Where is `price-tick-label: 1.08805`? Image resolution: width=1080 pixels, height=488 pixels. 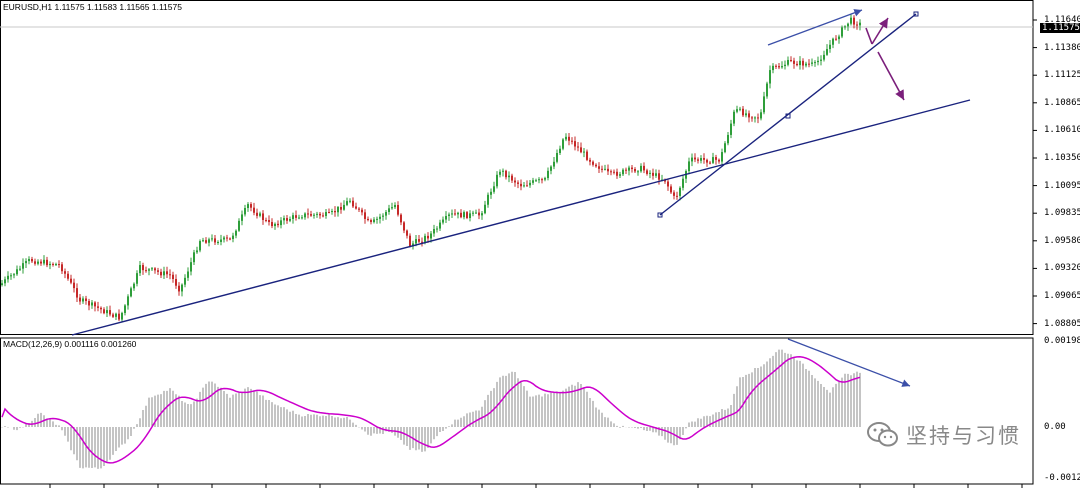 price-tick-label: 1.08805 is located at coordinates (1062, 323).